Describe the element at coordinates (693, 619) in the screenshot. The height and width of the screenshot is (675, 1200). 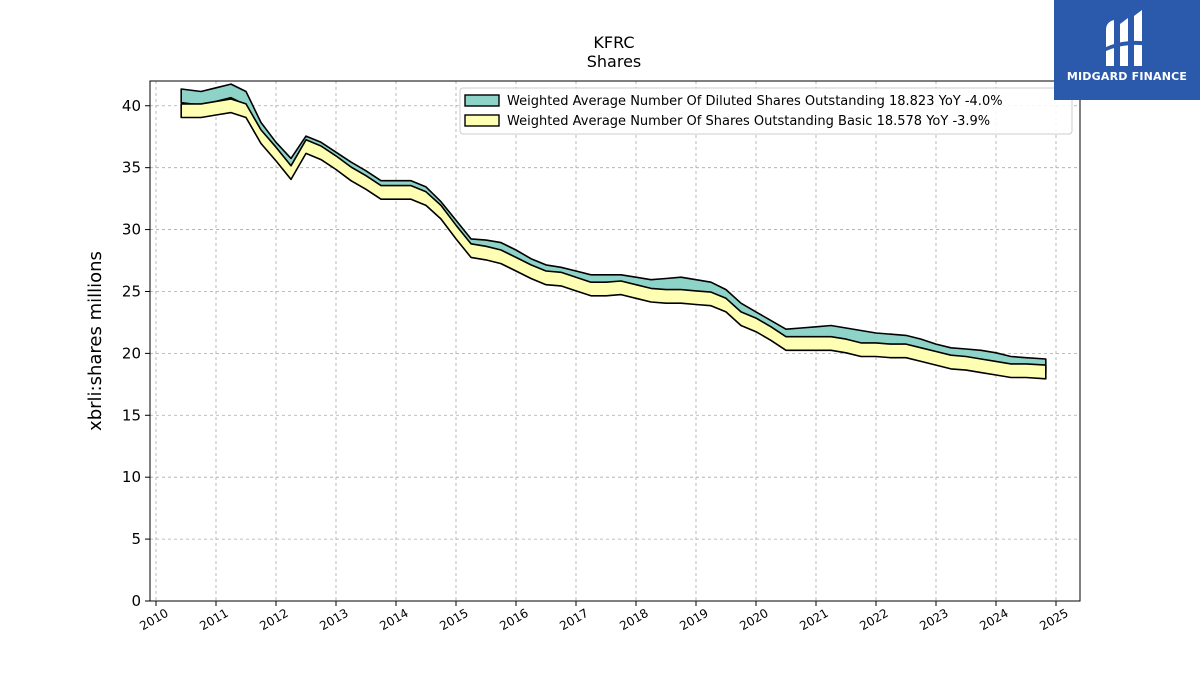
I see `x-tick-label: 2019` at that location.